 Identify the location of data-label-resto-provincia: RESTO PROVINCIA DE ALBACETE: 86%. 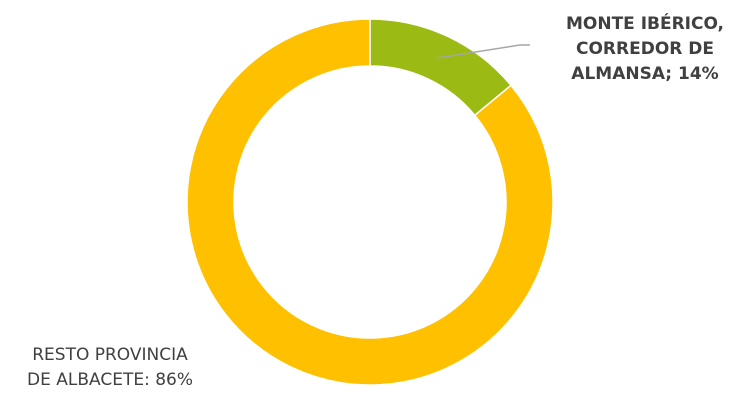
(110, 368).